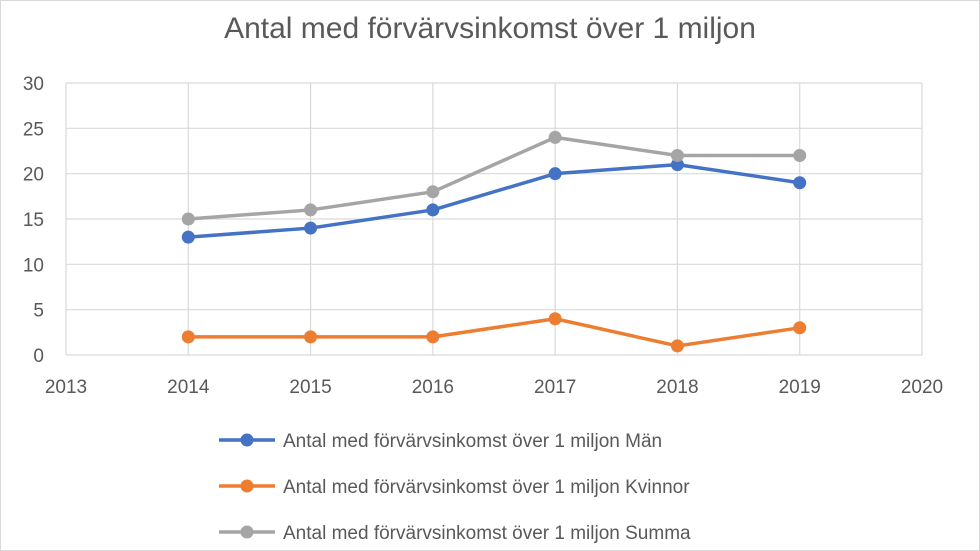 Image resolution: width=980 pixels, height=551 pixels. Describe the element at coordinates (433, 387) in the screenshot. I see `x-tick-label: 2016` at that location.